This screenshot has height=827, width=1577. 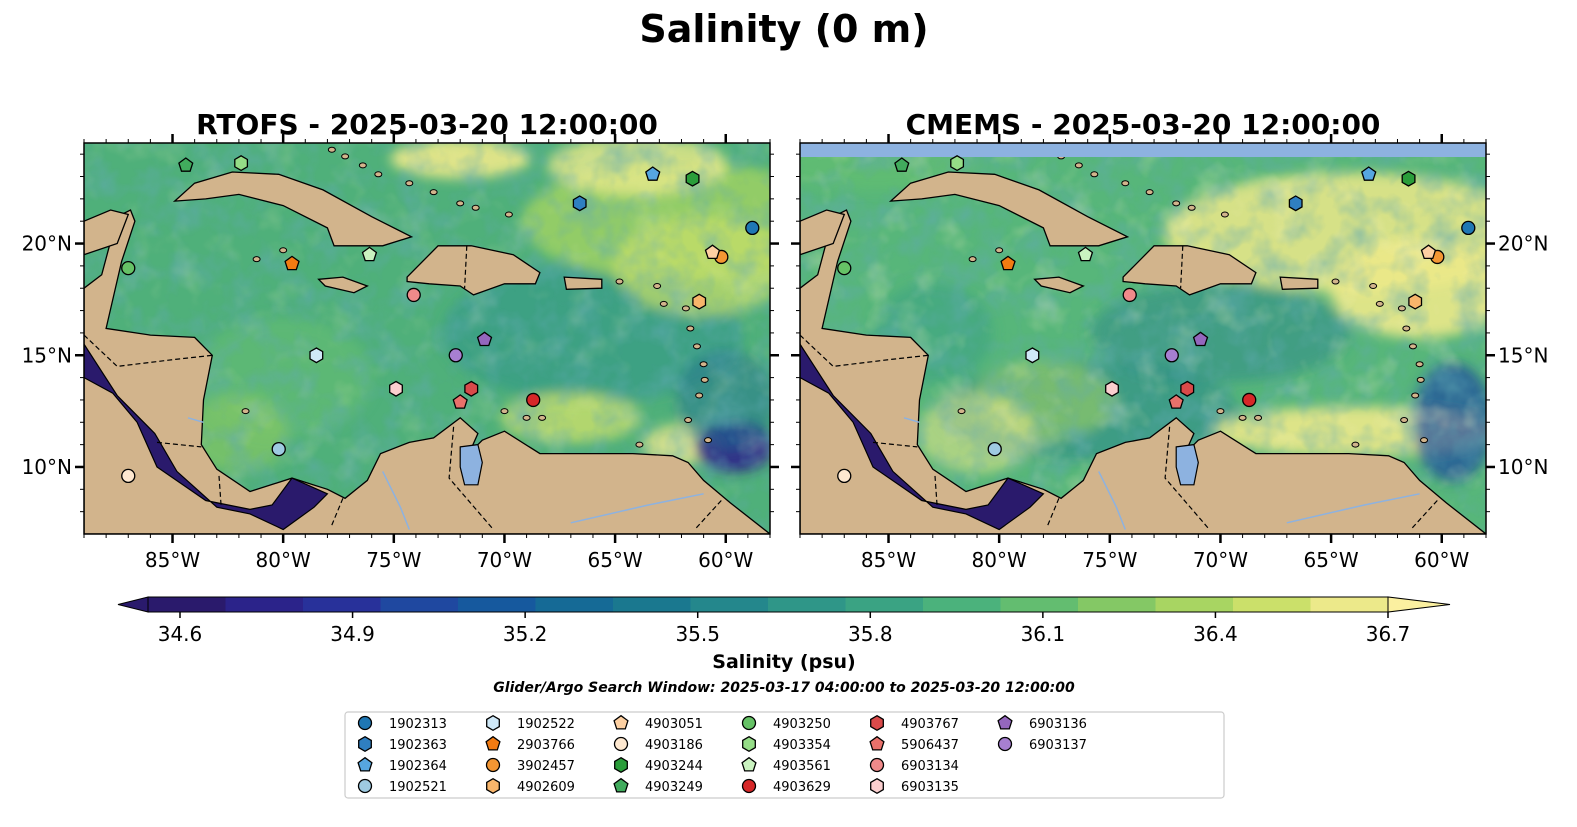 I want to click on colorbar-tick-label: 36.7, so click(x=1388, y=634).